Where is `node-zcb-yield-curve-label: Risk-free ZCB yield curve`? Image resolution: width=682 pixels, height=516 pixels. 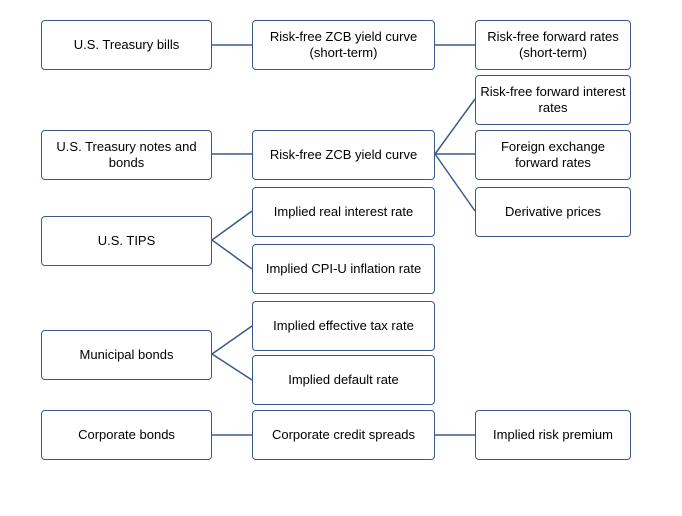
node-zcb-yield-curve-label: Risk-free ZCB yield curve is located at coordinates (343, 154).